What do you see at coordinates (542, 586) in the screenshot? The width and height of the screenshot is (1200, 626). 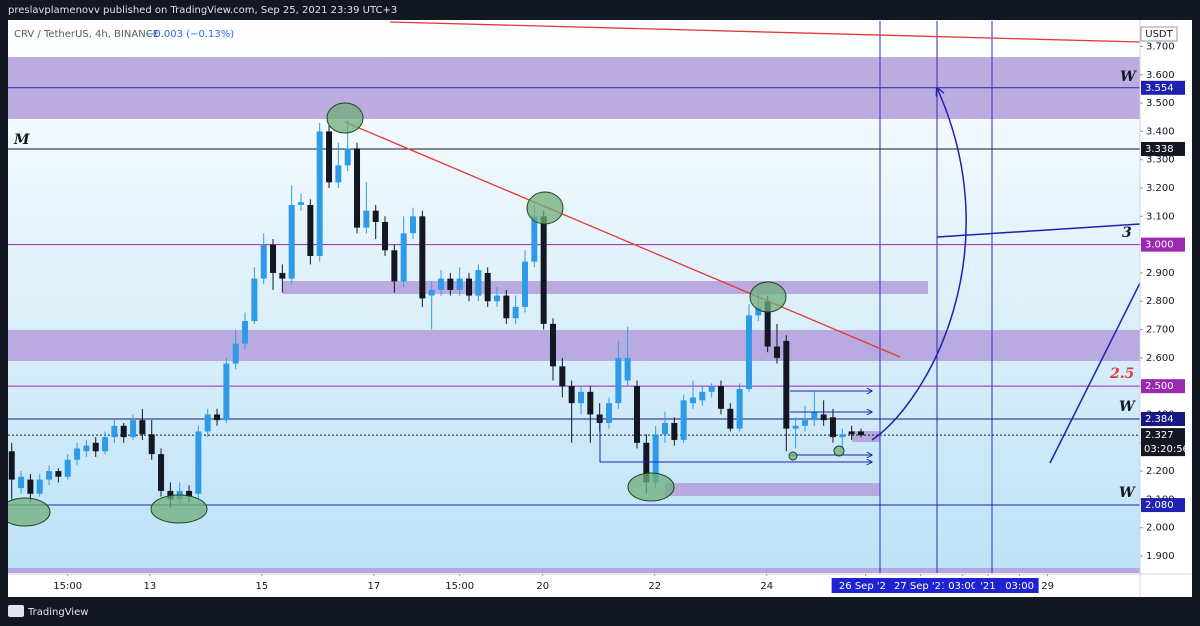 I see `x-tick-label: 20` at bounding box center [542, 586].